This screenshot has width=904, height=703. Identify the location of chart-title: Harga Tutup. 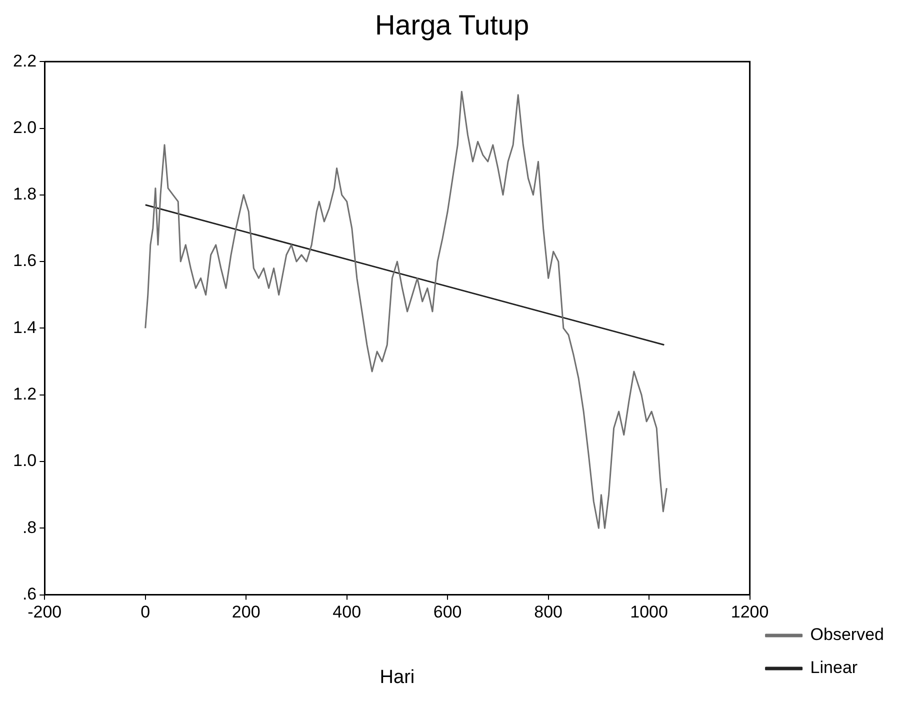
(452, 25).